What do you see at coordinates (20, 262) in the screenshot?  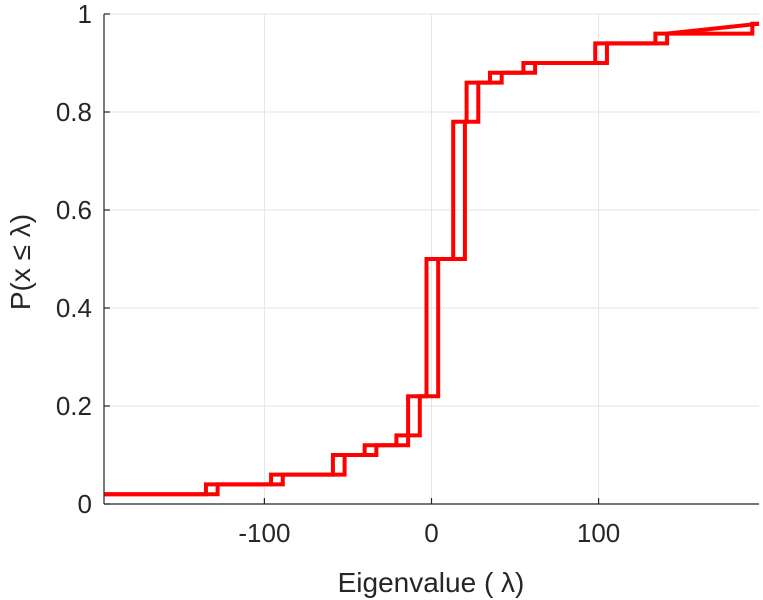 I see `y-axis-title: P(x ≤ λ)` at bounding box center [20, 262].